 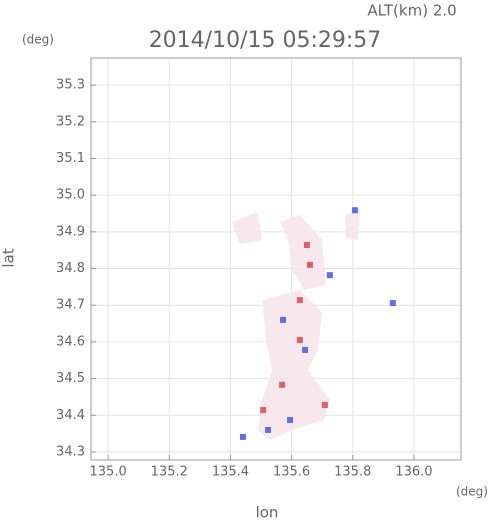 I want to click on y-tick-label: 35.0, so click(x=70, y=195).